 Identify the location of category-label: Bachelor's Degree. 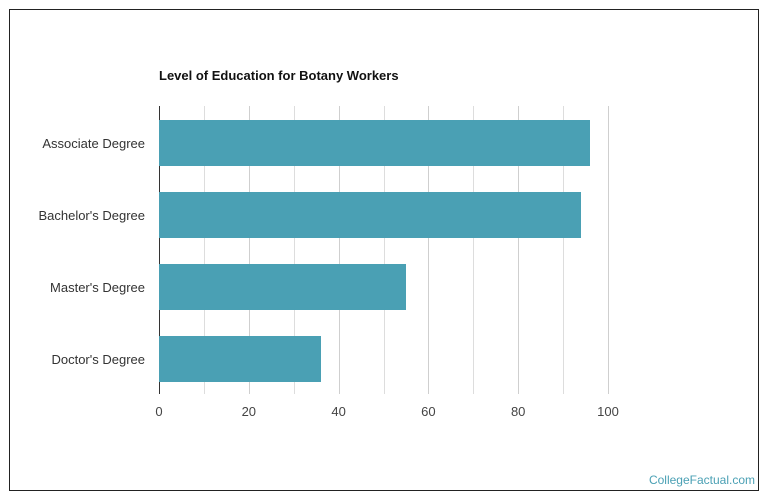
(91, 215).